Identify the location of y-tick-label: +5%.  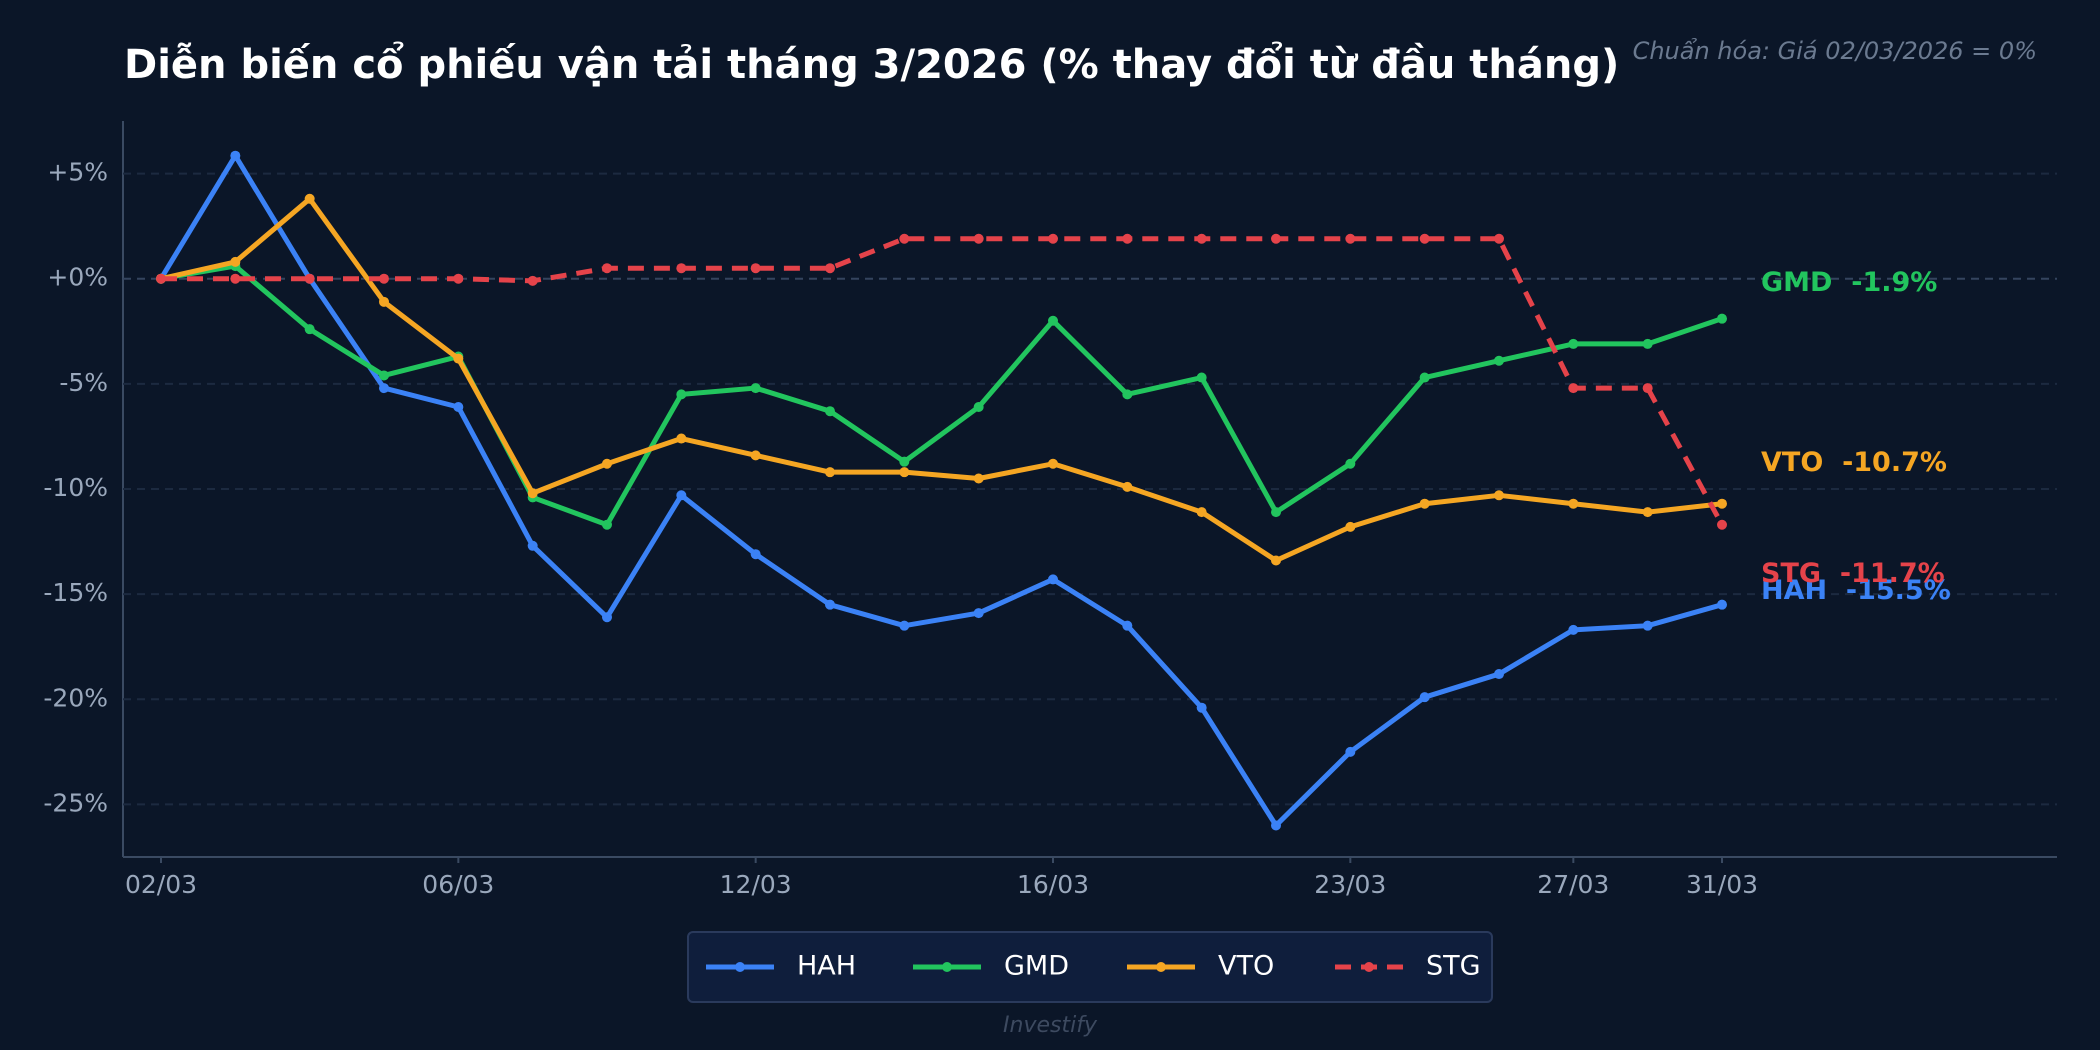
(77, 172).